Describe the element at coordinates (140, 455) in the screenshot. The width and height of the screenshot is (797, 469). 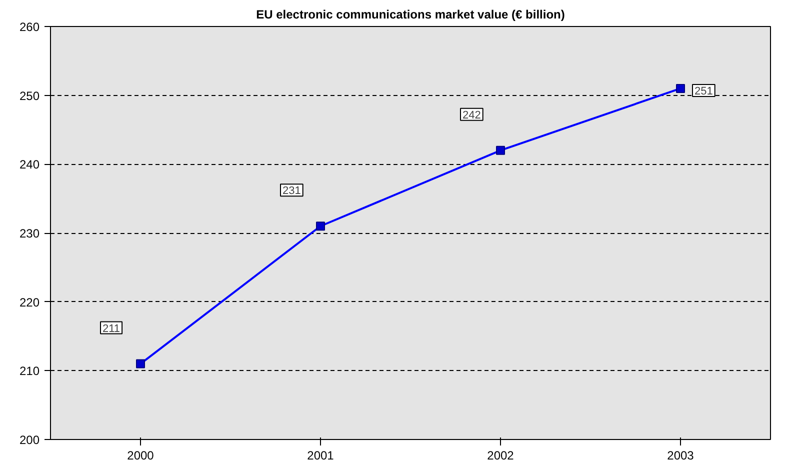
I see `x-tick-label: 2000` at that location.